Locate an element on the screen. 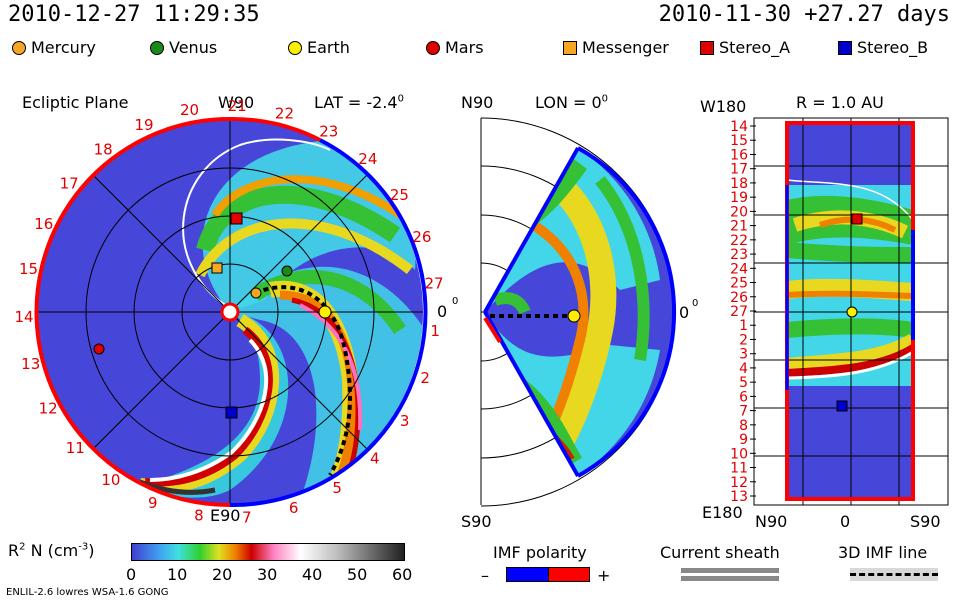 The image size is (960, 600). carrington-tick-label: 9 is located at coordinates (153, 503).